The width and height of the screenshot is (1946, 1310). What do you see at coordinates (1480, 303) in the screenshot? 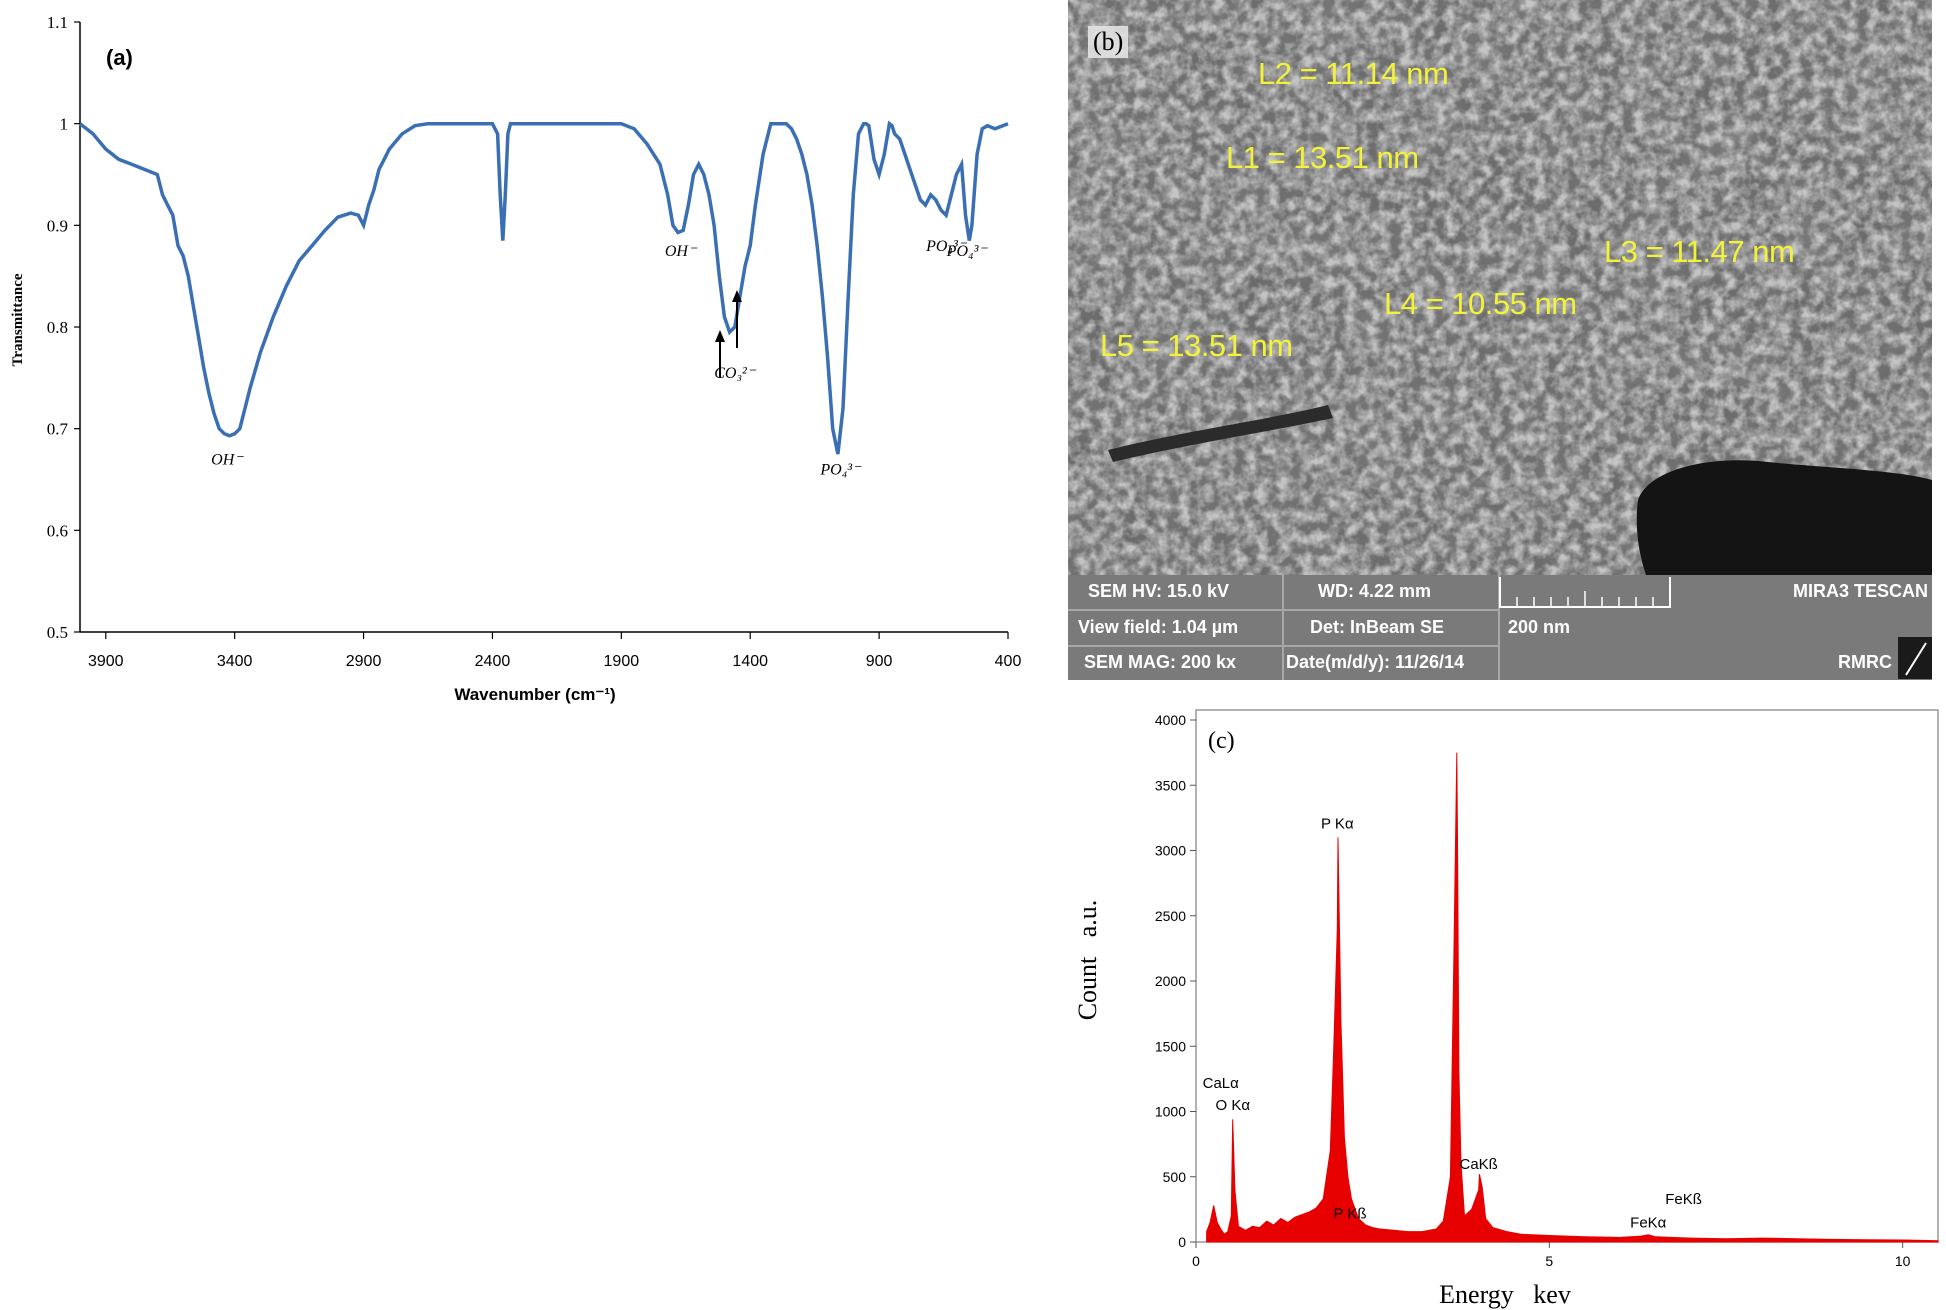
I see `sem-measure-l4: L4 = 10.55 nm` at bounding box center [1480, 303].